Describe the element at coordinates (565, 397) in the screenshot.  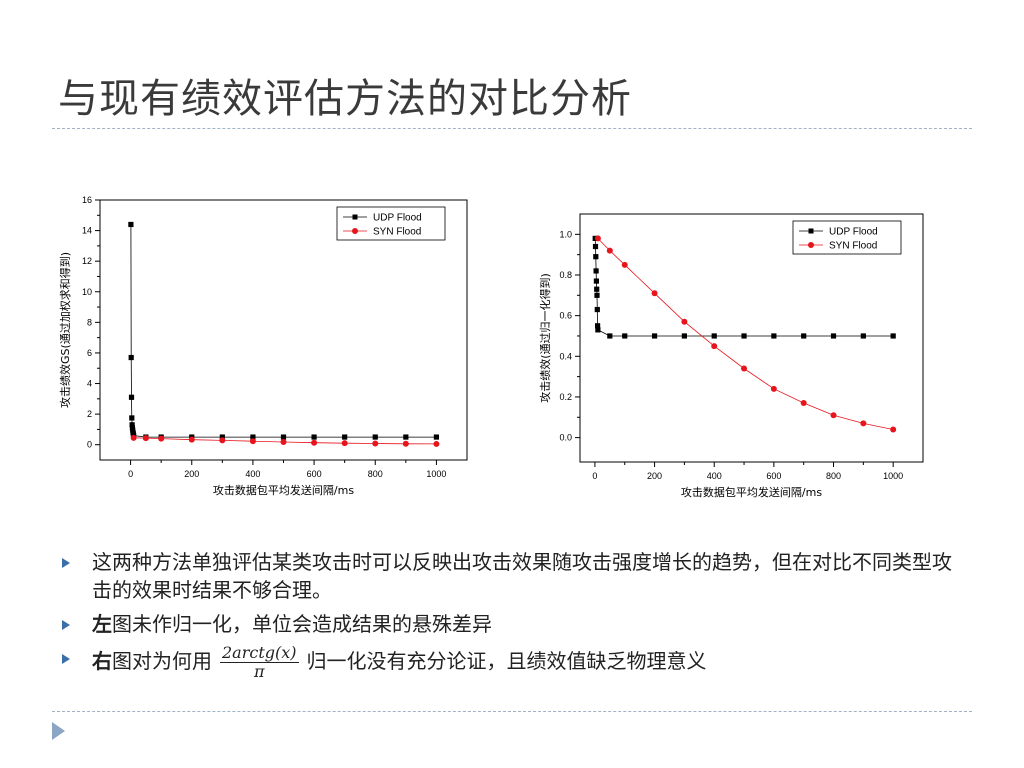
I see `y-tick-label: 0.2` at that location.